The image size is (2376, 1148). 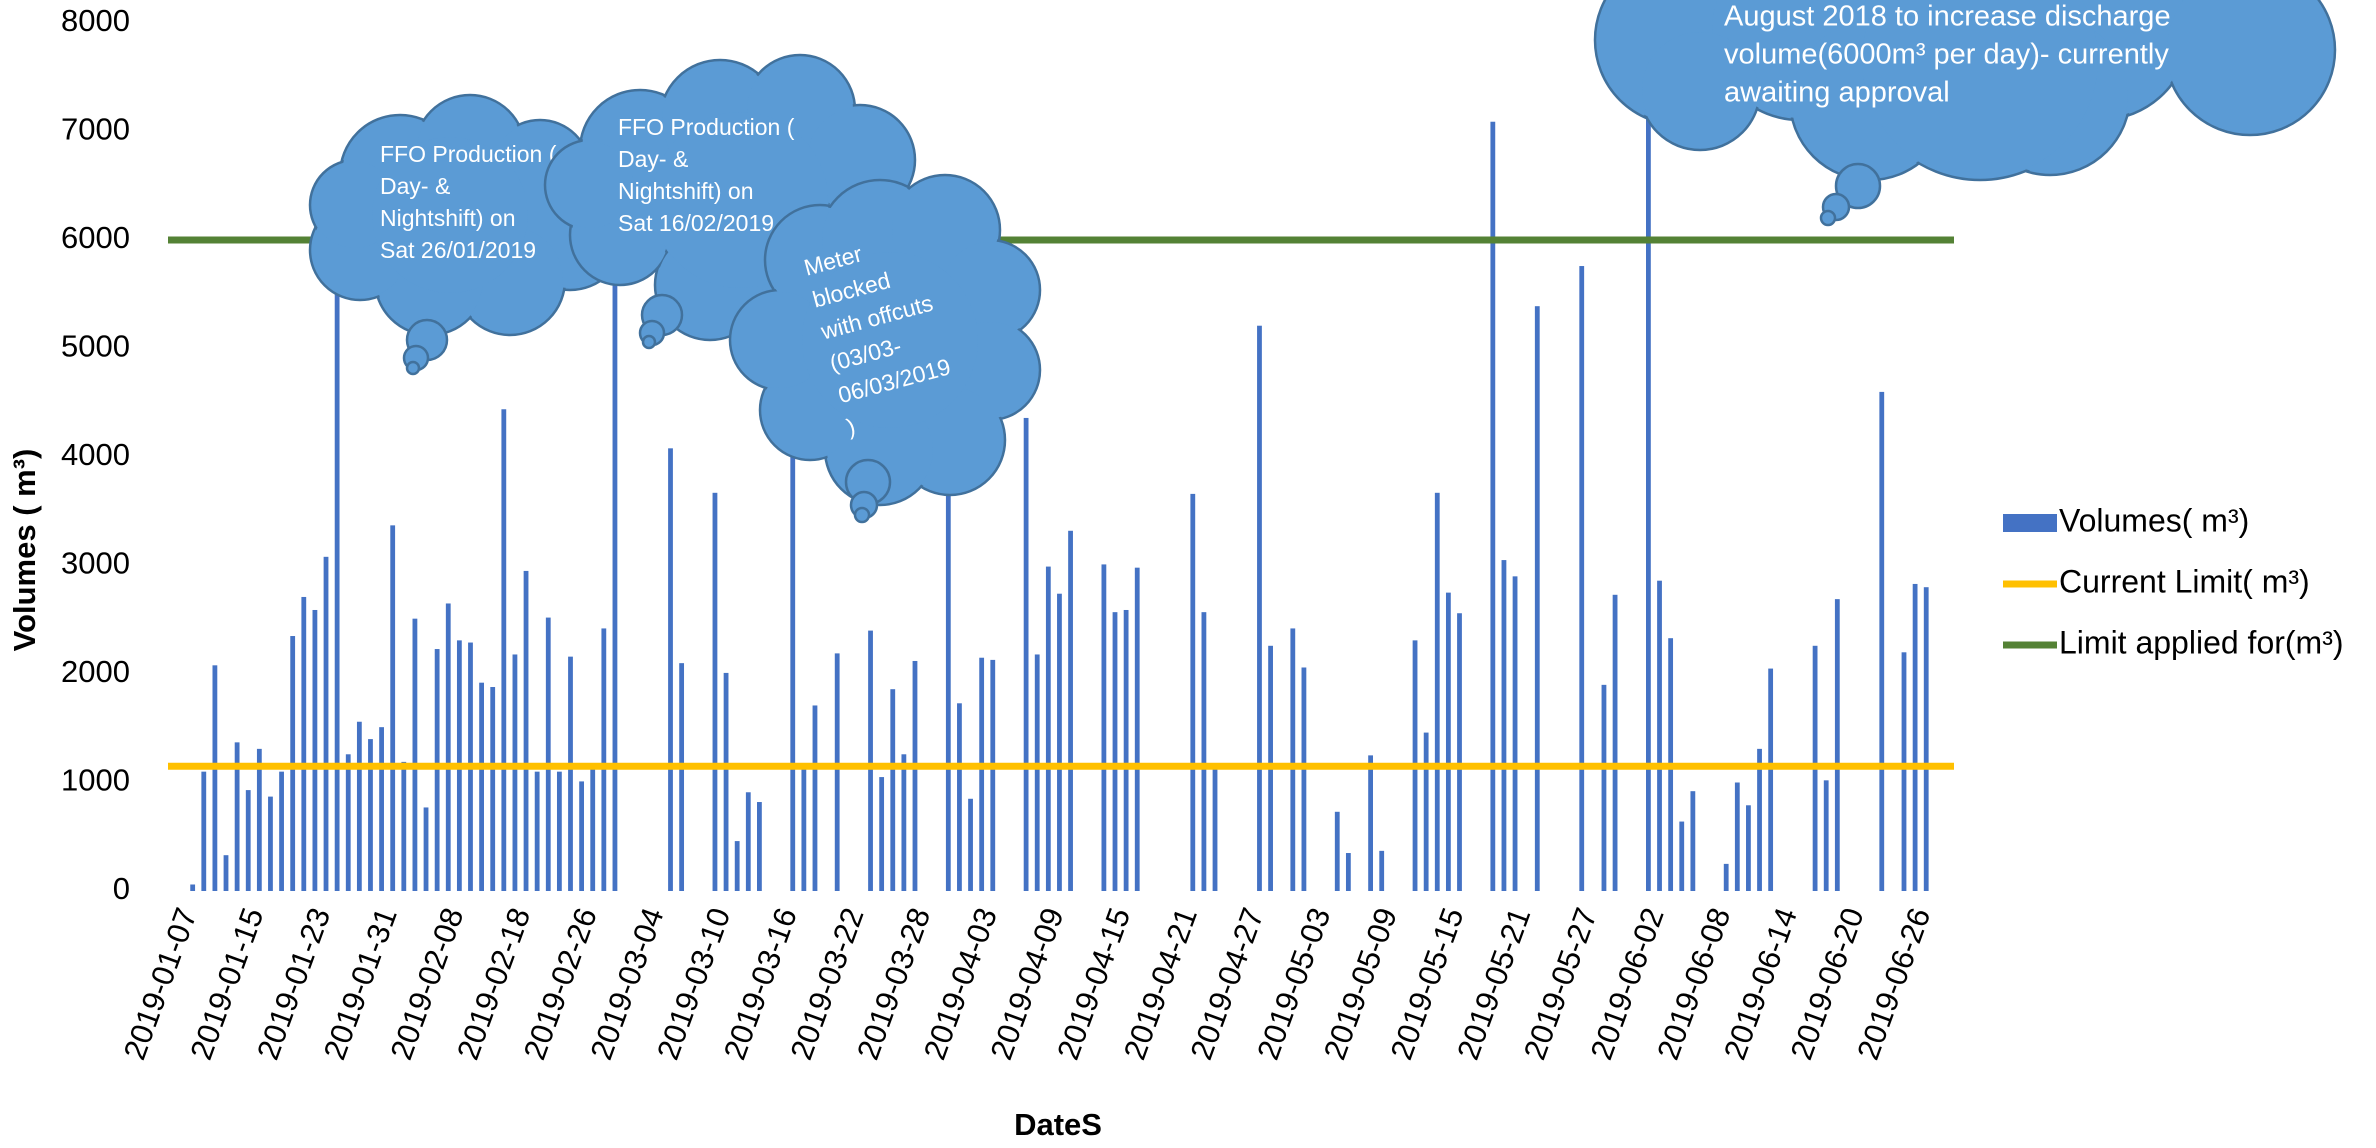 I want to click on legend-label: Current Limit( m³), so click(x=2184, y=581).